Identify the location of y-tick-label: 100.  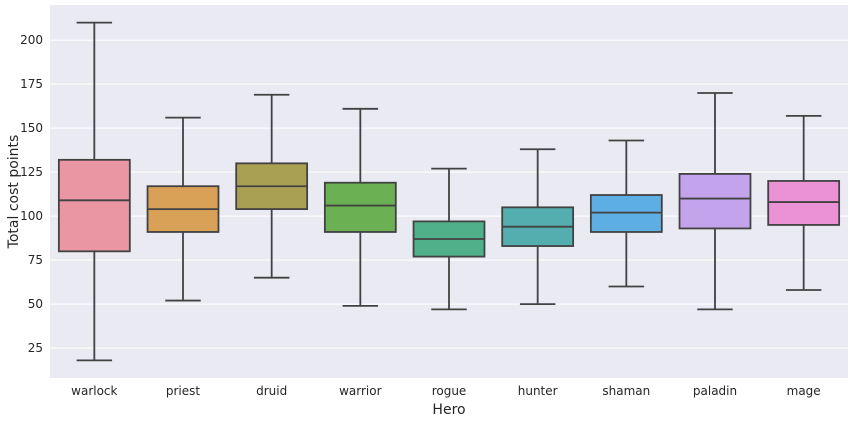
(31, 216).